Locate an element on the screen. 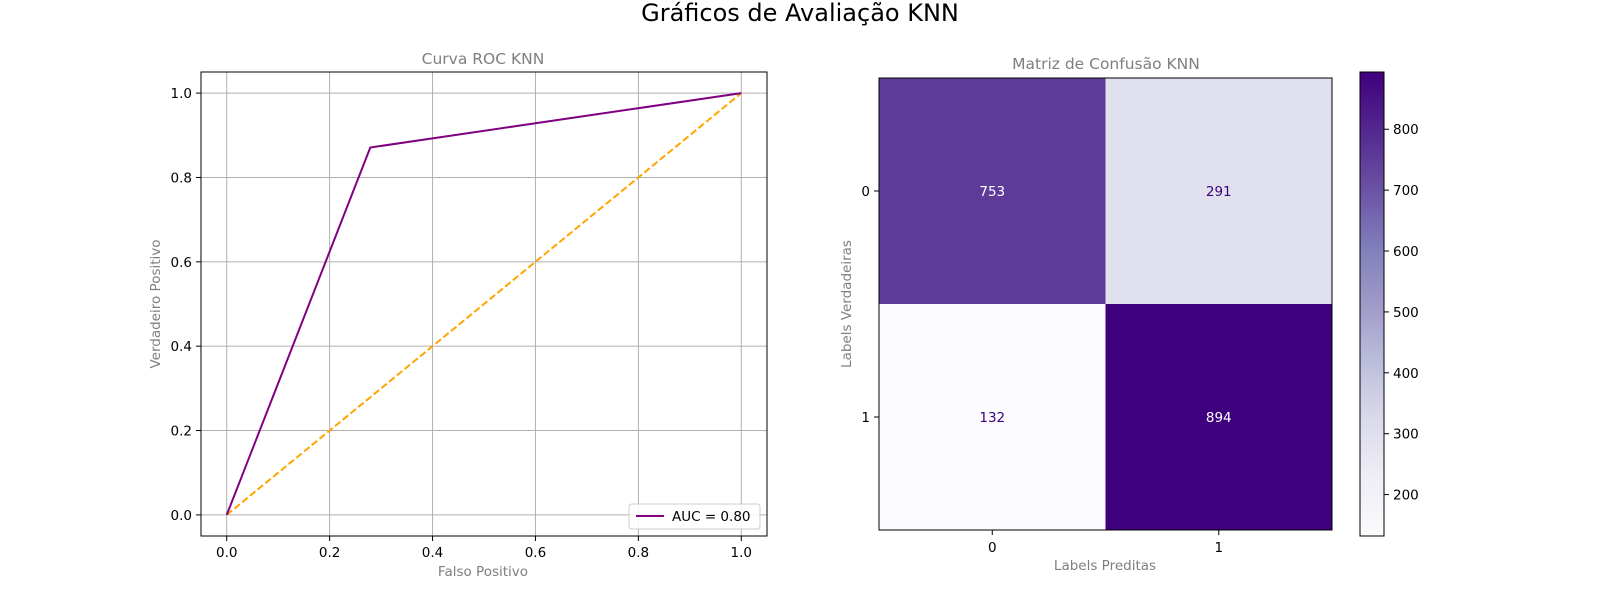  cm-cell-label: 132 is located at coordinates (992, 418).